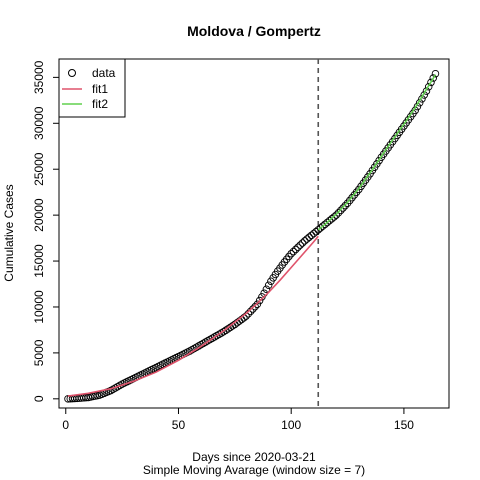 The image size is (480, 480). I want to click on legend-data-marker, so click(72, 73).